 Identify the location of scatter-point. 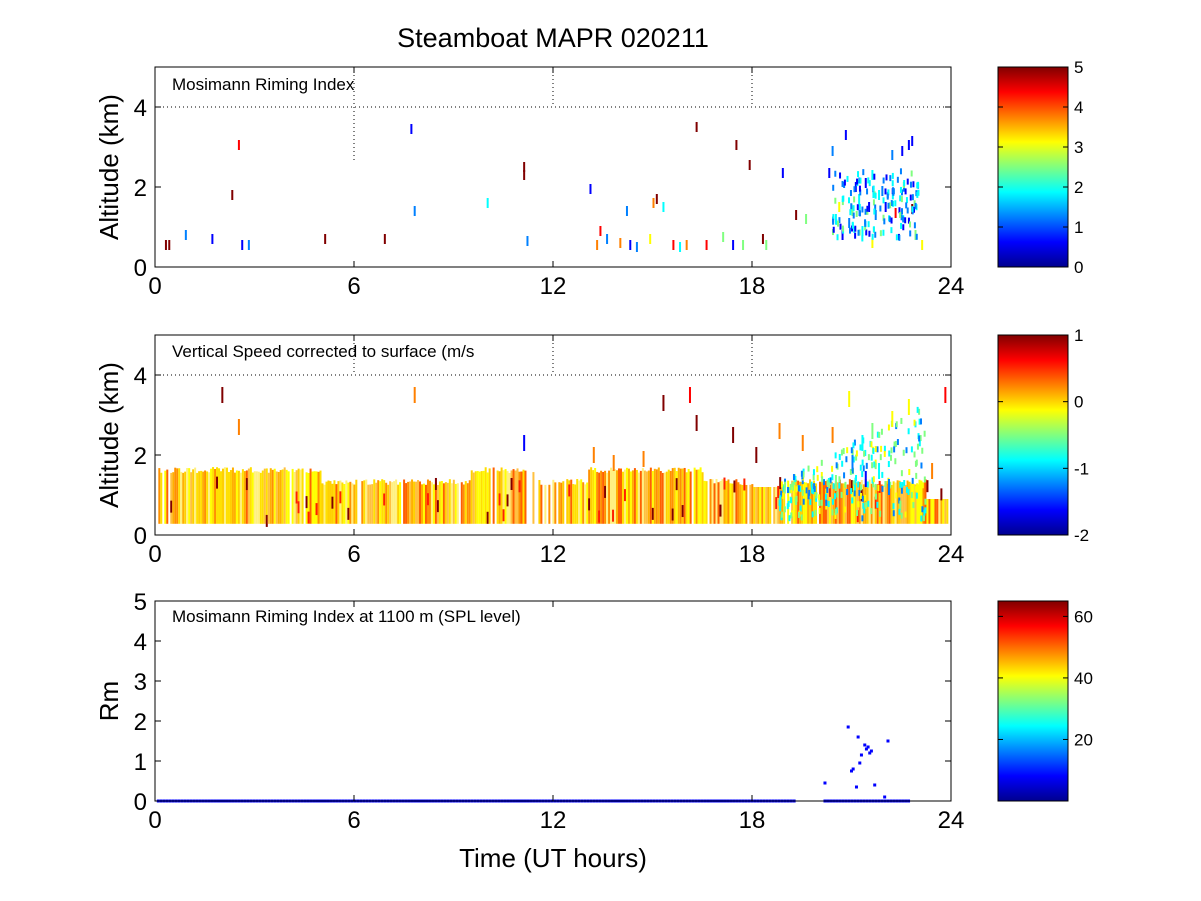
(861, 755).